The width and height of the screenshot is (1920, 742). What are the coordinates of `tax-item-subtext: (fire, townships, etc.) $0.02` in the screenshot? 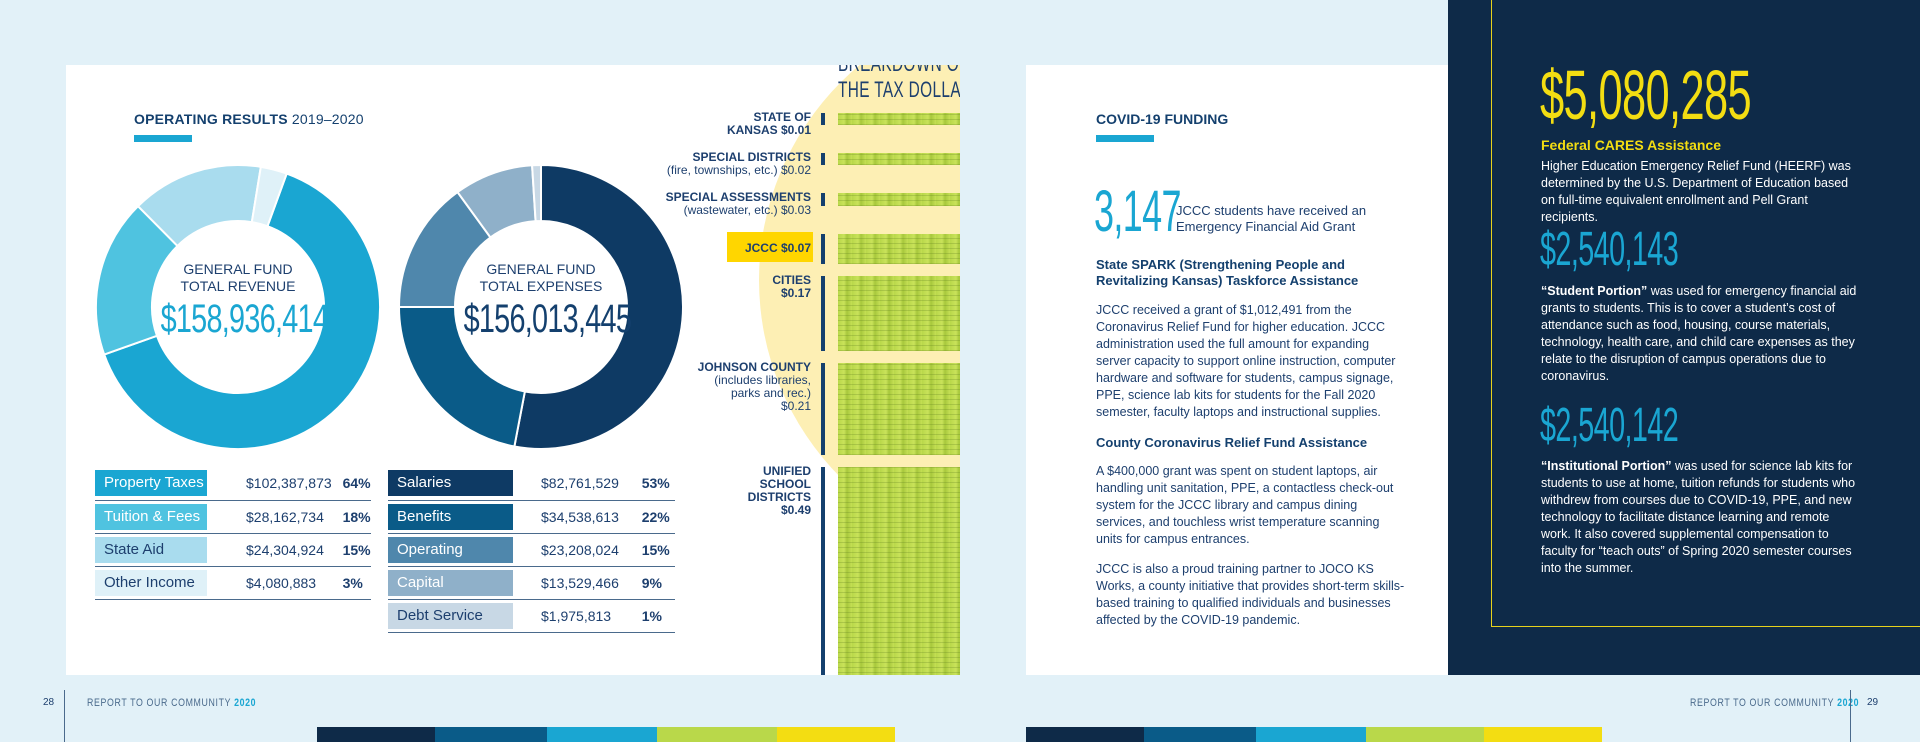 It's located at (738, 170).